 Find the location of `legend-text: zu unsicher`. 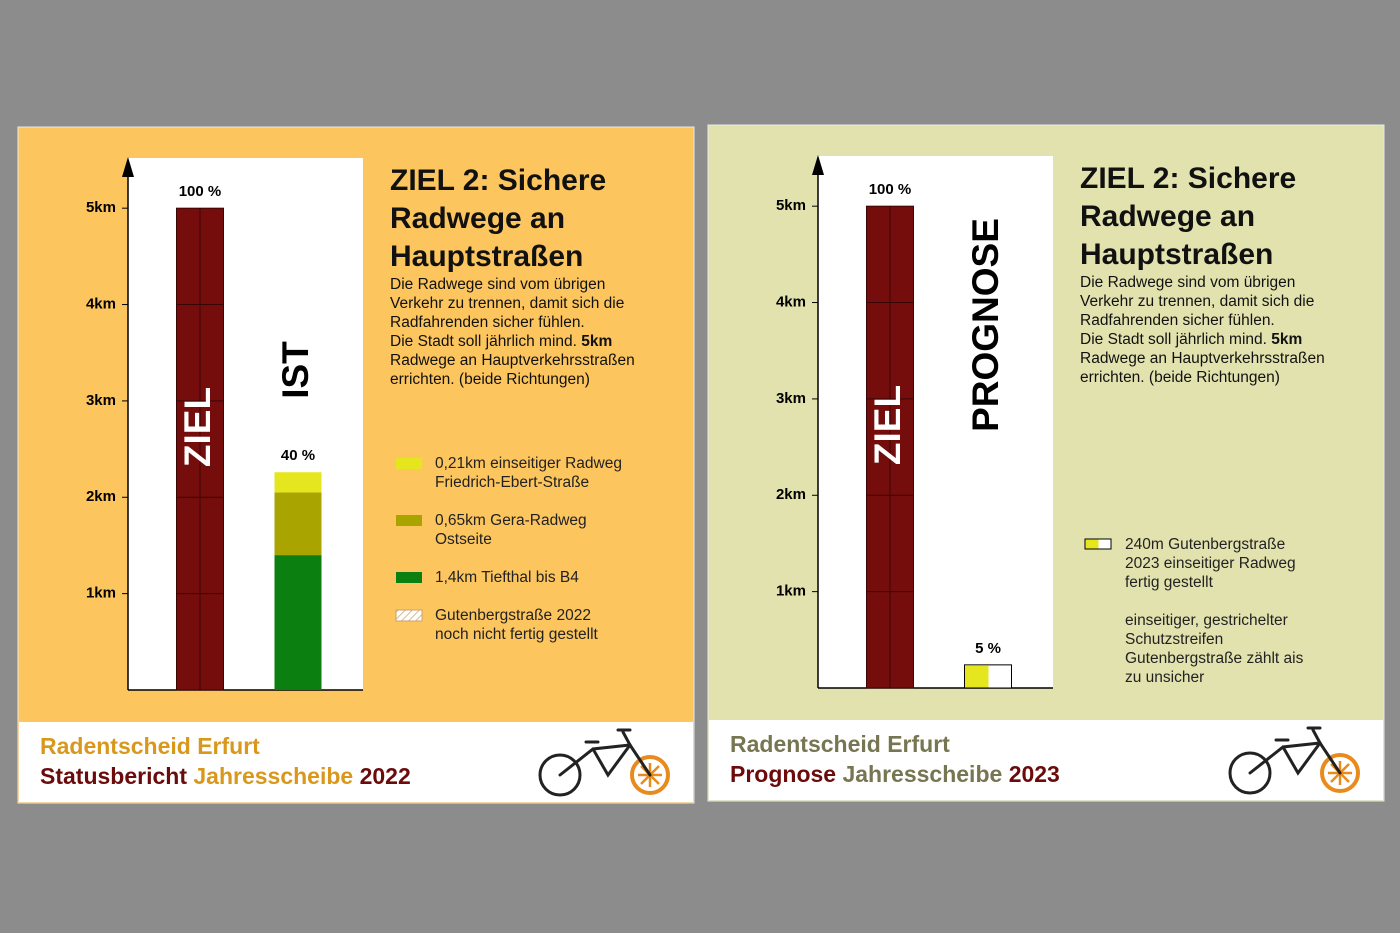

legend-text: zu unsicher is located at coordinates (1164, 677).